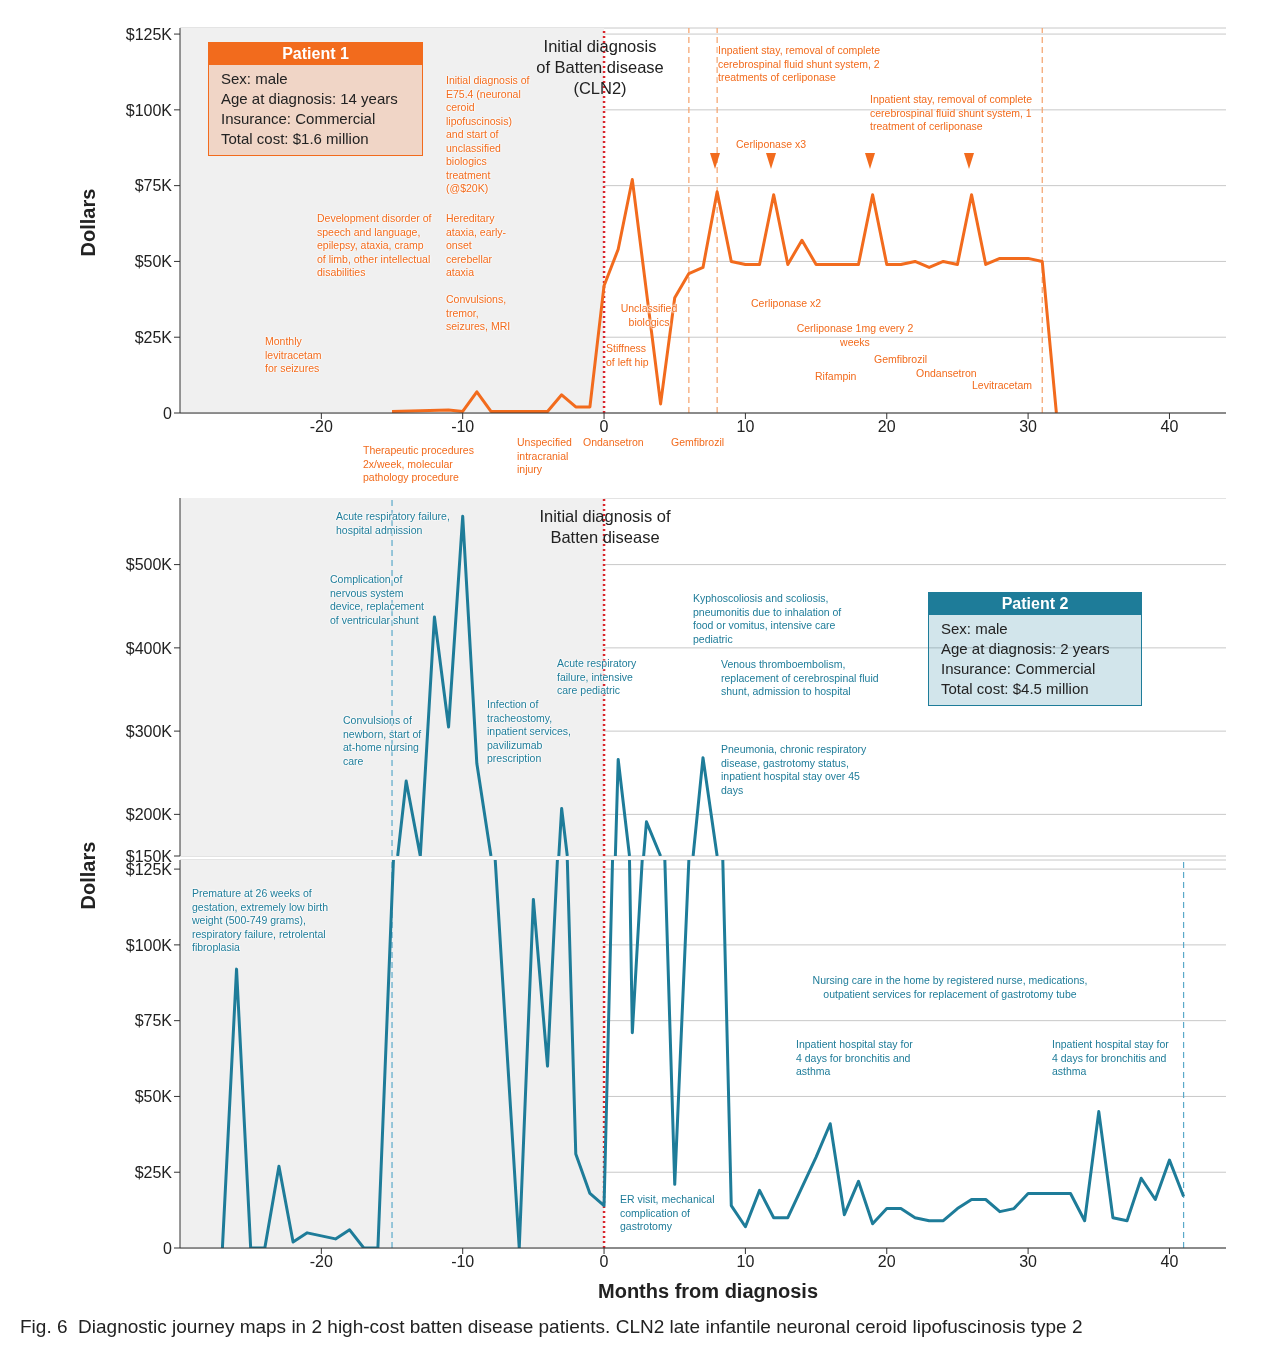 This screenshot has height=1345, width=1285. Describe the element at coordinates (530, 732) in the screenshot. I see `annotation: Infection of tracheostomy, inpatient services, pavilizumab prescription` at that location.